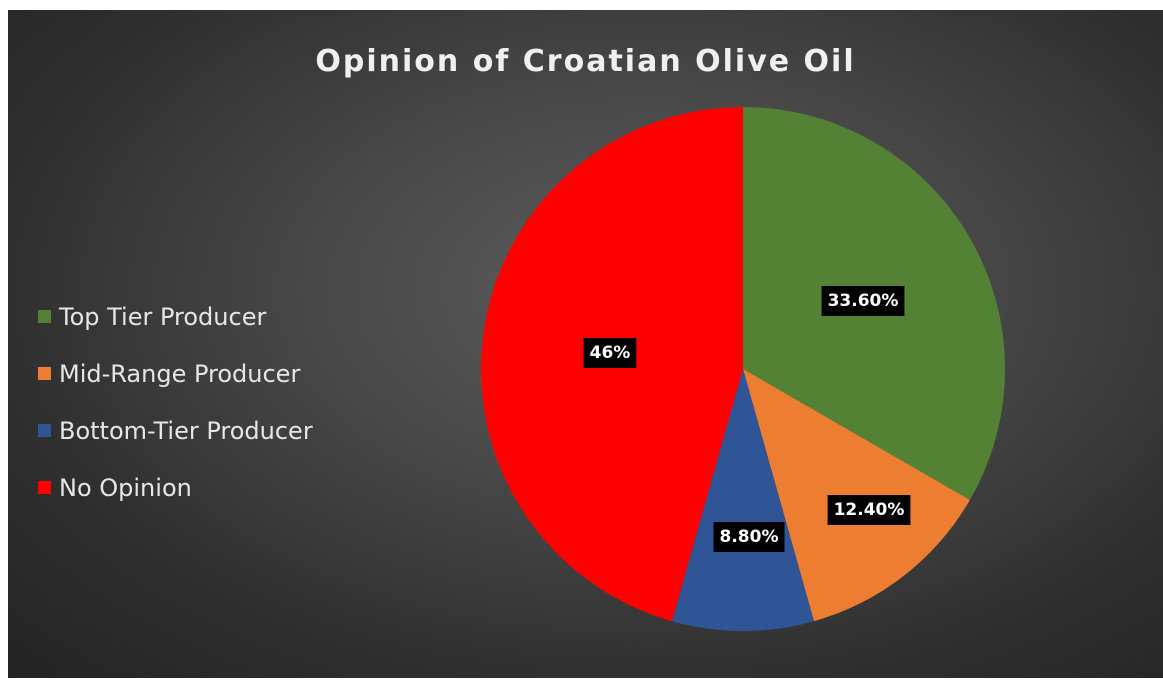  Describe the element at coordinates (125, 487) in the screenshot. I see `legend-label: No Opinion` at that location.